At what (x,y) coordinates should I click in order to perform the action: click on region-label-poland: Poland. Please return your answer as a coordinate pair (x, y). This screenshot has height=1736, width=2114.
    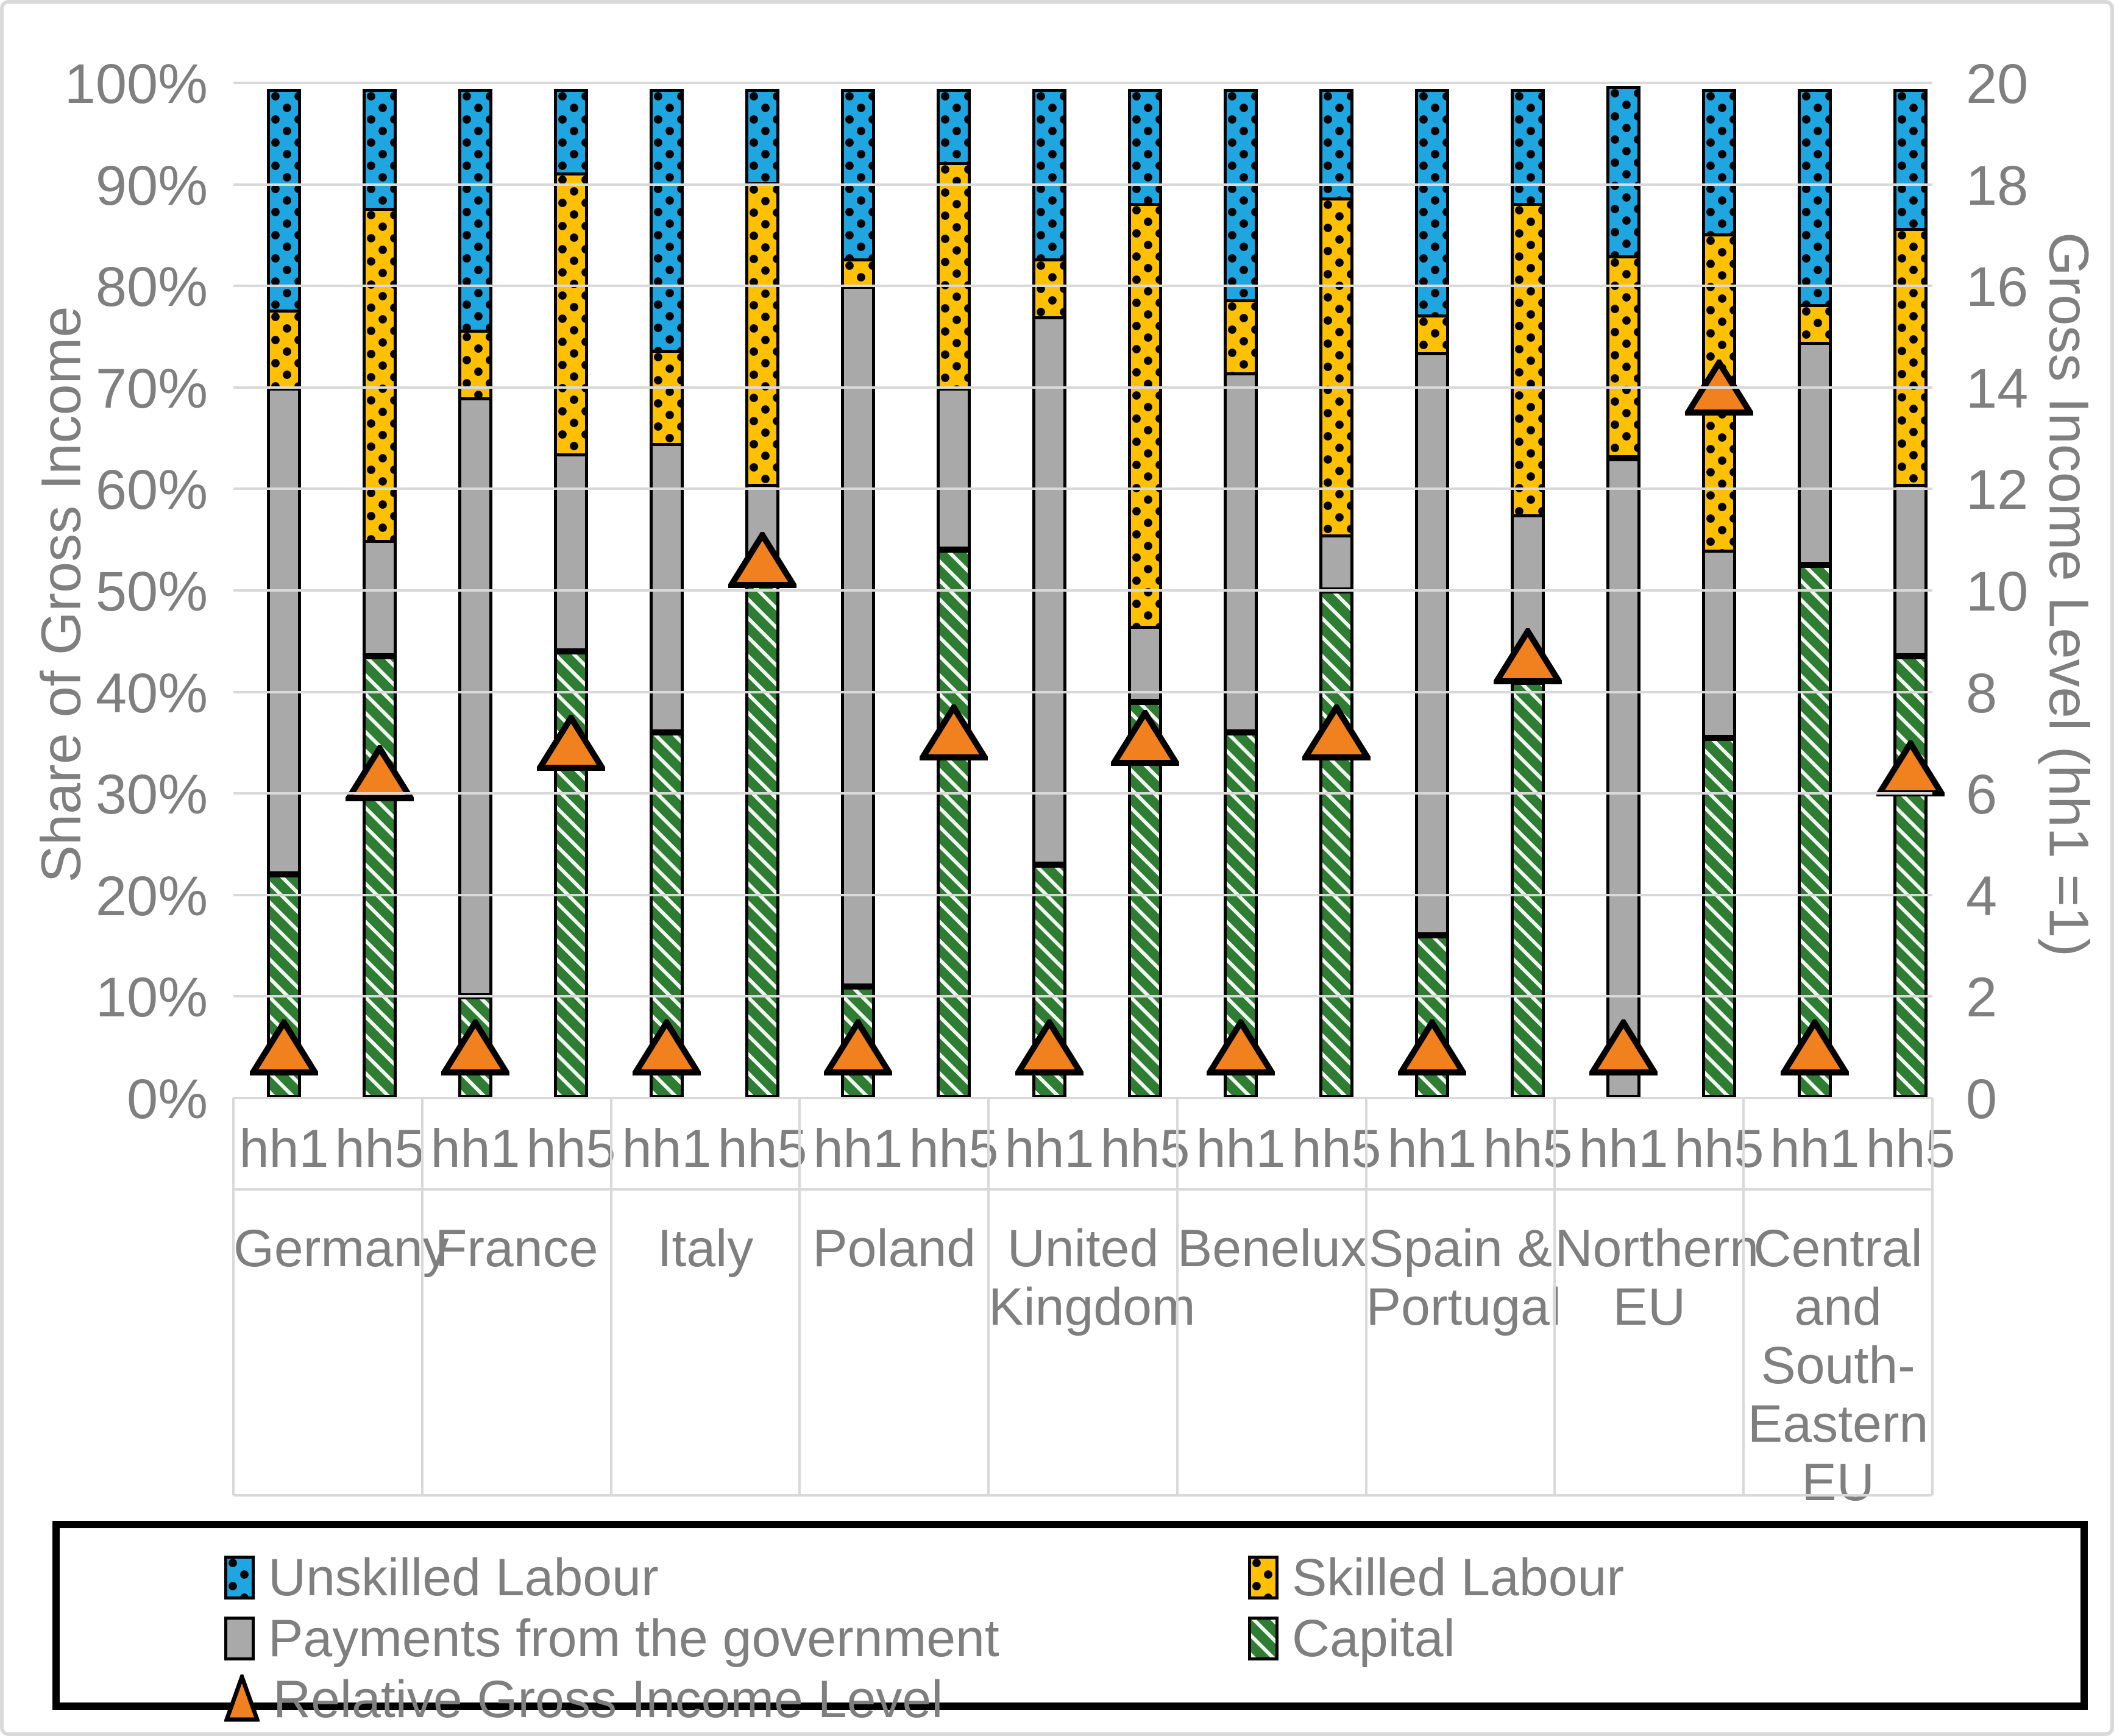
    Looking at the image, I should click on (894, 1249).